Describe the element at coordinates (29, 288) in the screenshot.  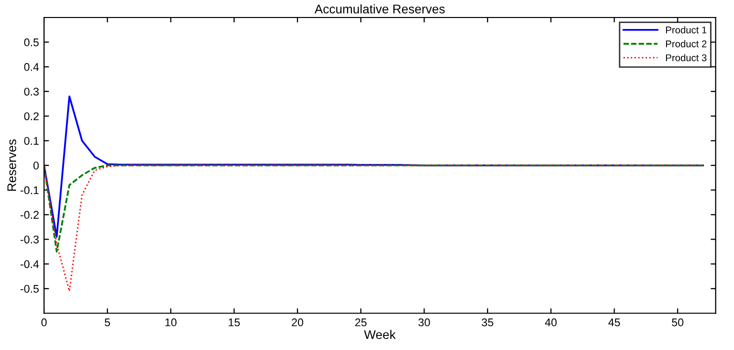
I see `y-tick-label: -0.5` at that location.